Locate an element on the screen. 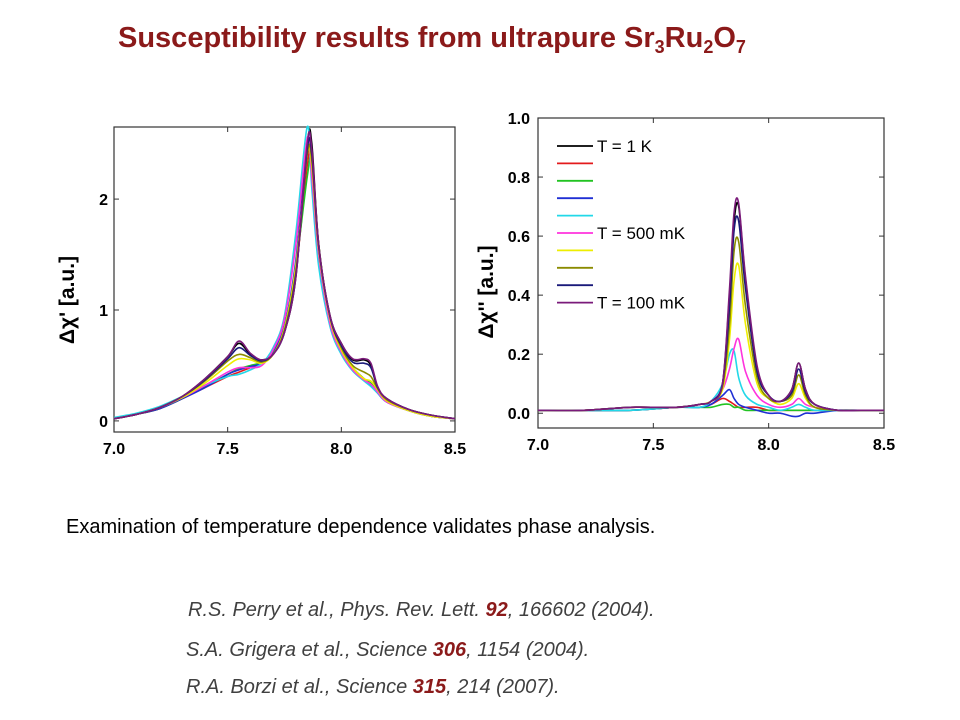  y-tick-label: 0.8 is located at coordinates (519, 178).